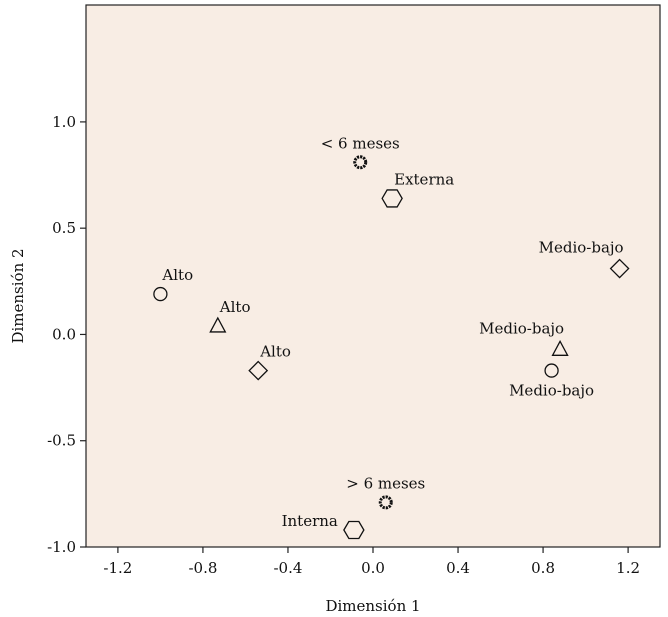  What do you see at coordinates (628, 568) in the screenshot?
I see `x-tick-label: 1.2` at bounding box center [628, 568].